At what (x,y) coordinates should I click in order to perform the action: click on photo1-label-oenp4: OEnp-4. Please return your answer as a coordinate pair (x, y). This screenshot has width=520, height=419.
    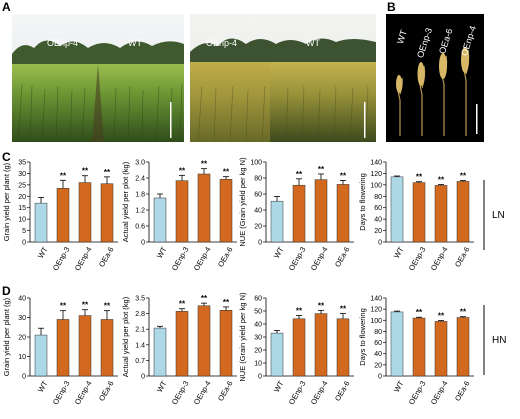
    Looking at the image, I should click on (63, 43).